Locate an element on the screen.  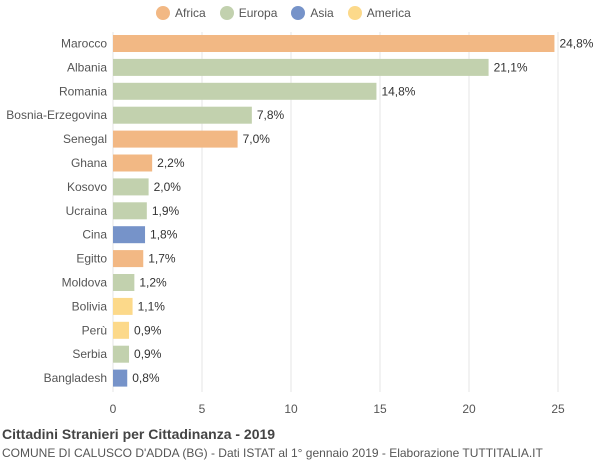
bar-ghana is located at coordinates (133, 163).